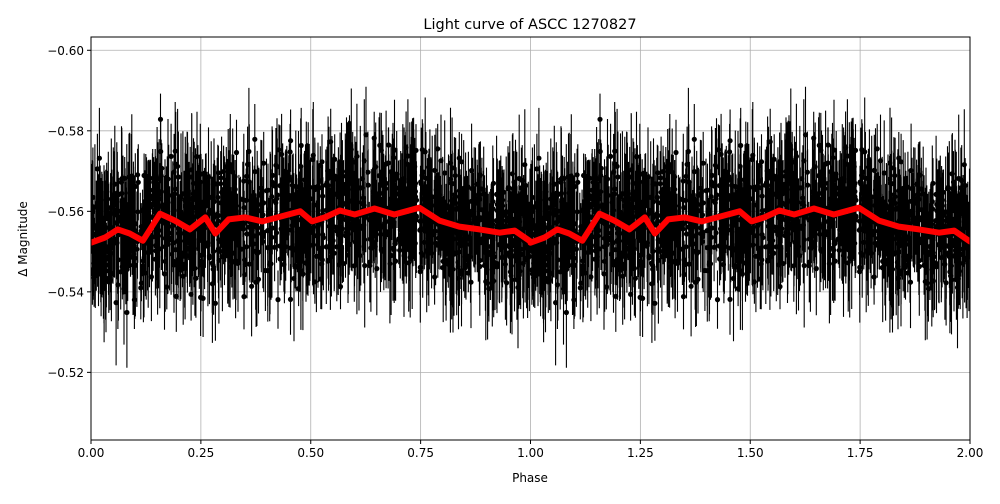 Image resolution: width=1000 pixels, height=504 pixels. What do you see at coordinates (530, 453) in the screenshot?
I see `x-tick-label: 1.00` at bounding box center [530, 453].